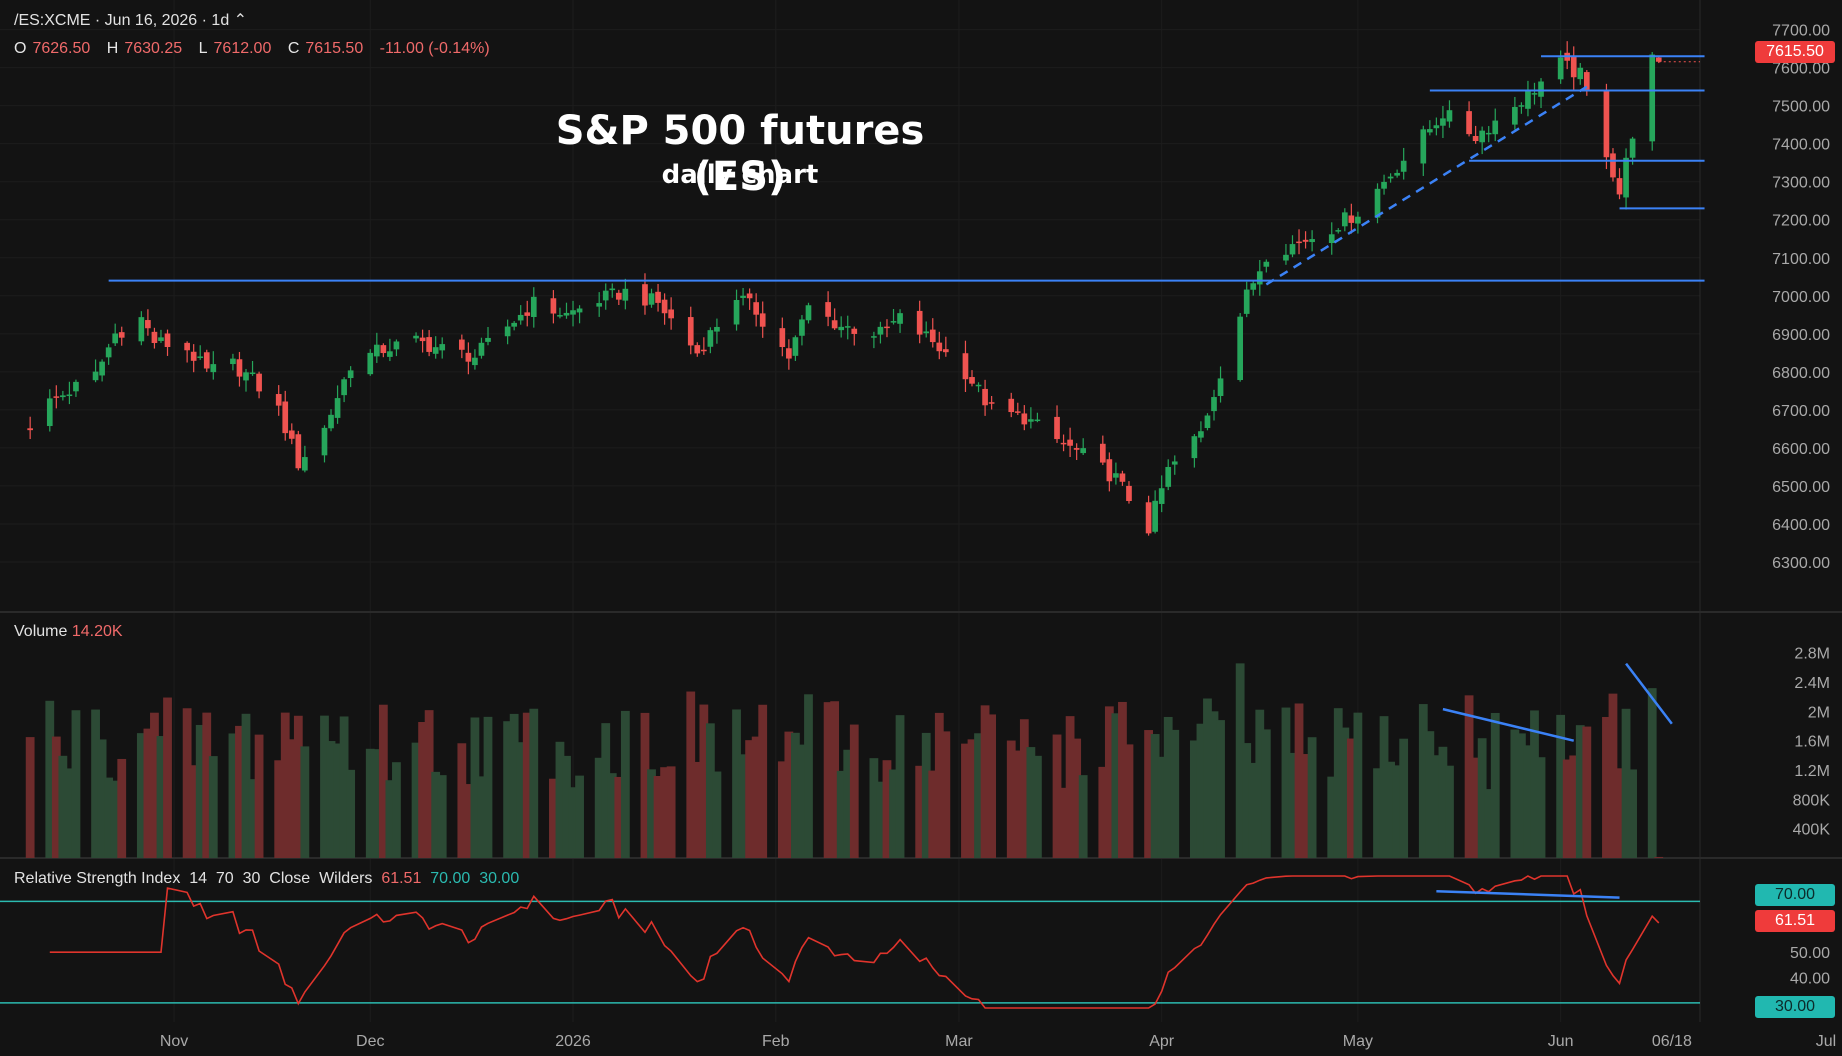 The width and height of the screenshot is (1842, 1056). What do you see at coordinates (1528, 894) in the screenshot?
I see `rsi-divergence-line` at bounding box center [1528, 894].